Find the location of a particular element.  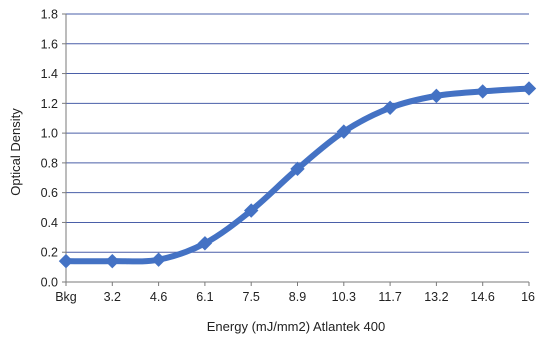

x-tick-label: 13.2 is located at coordinates (436, 297).